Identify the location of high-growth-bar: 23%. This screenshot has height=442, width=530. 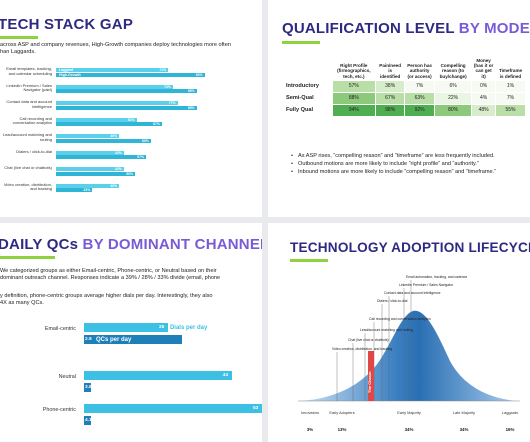
(74, 190).